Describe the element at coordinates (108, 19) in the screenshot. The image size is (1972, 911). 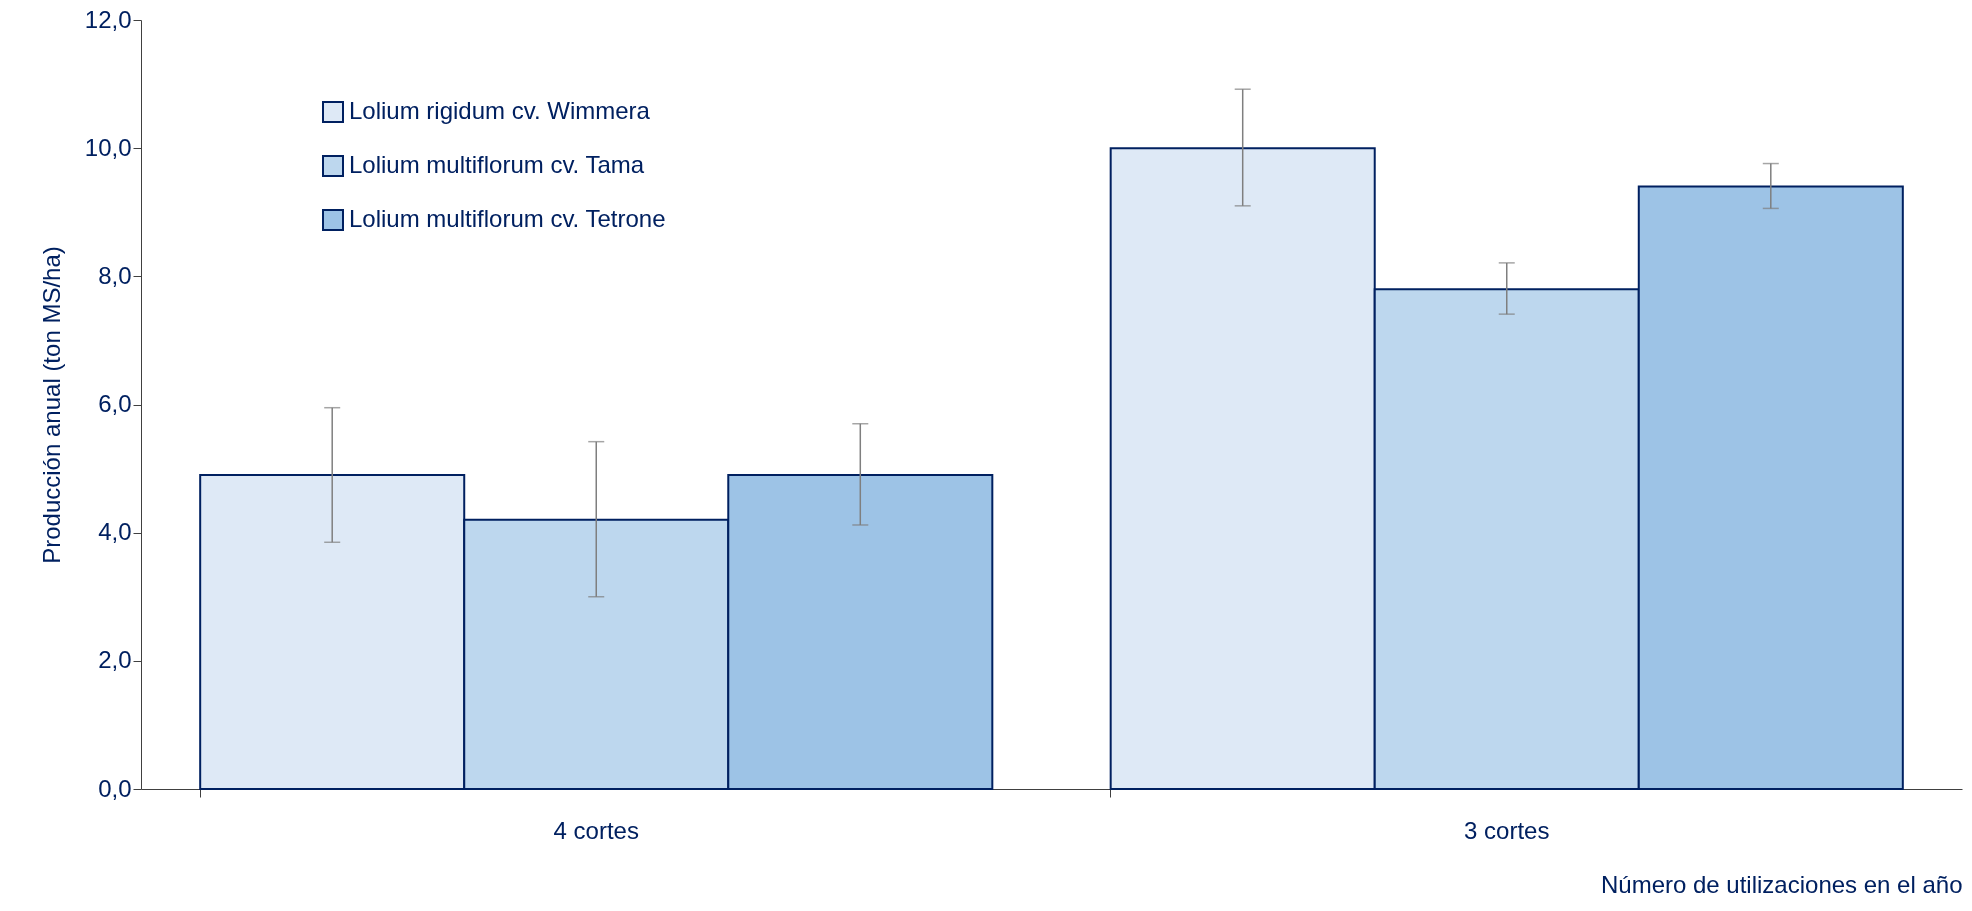
I see `y-tick-label: 12,0` at that location.